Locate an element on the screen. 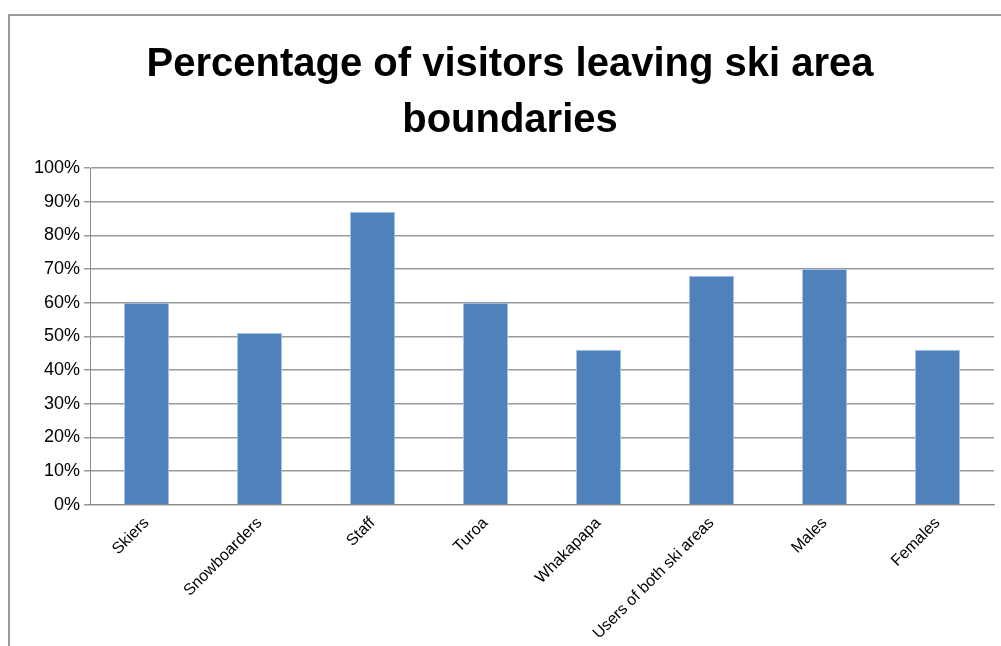  y-tick-label: 100% is located at coordinates (57, 166).